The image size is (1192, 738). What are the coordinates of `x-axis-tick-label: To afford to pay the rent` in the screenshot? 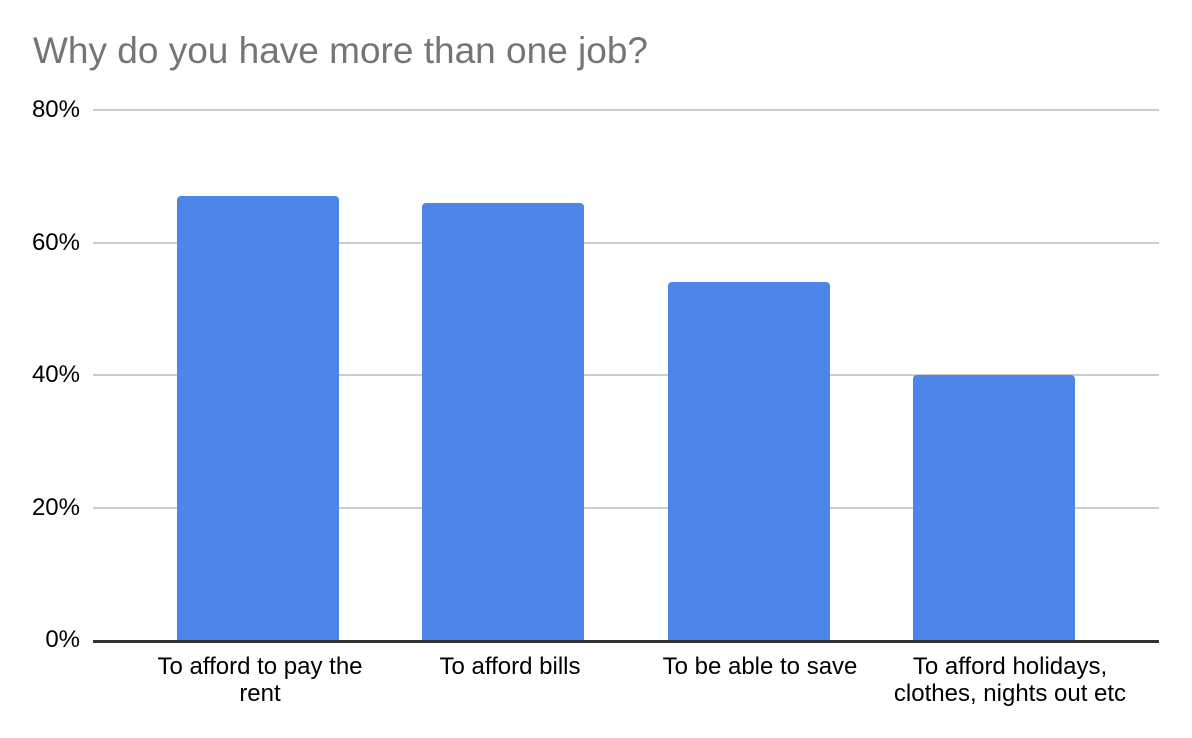 It's located at (260, 680).